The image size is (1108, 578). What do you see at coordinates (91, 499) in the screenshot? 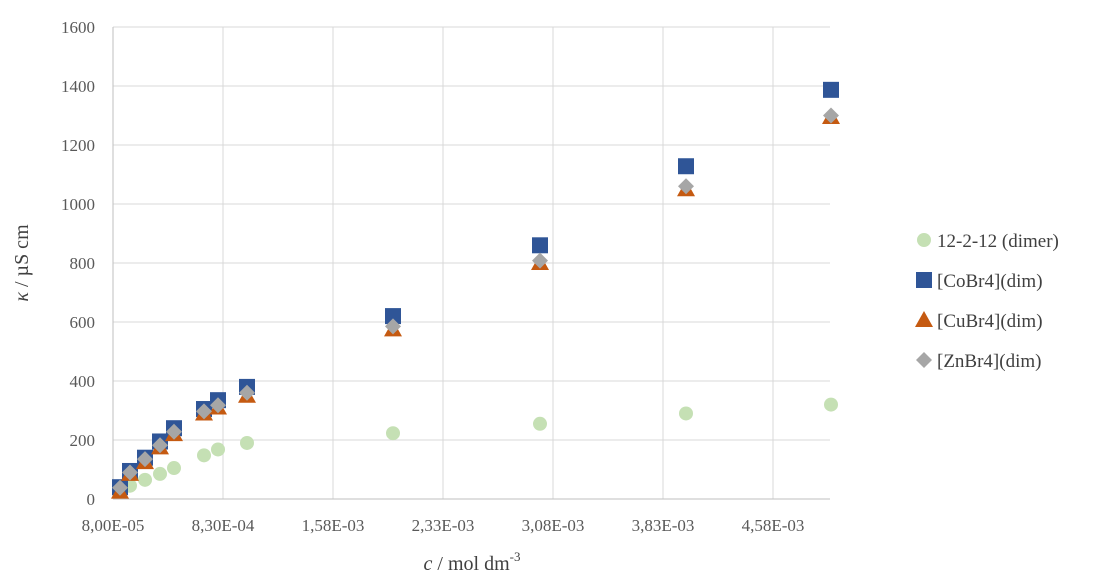
I see `y-tick-label: 0` at bounding box center [91, 499].